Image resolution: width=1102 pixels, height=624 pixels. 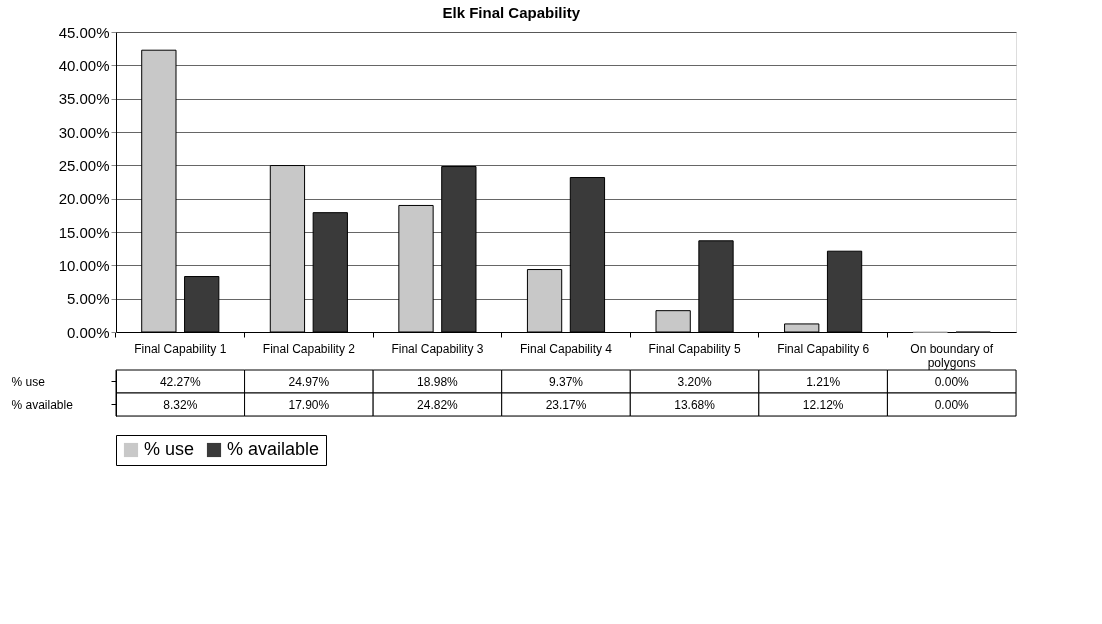 I want to click on text: % use, so click(x=28, y=381).